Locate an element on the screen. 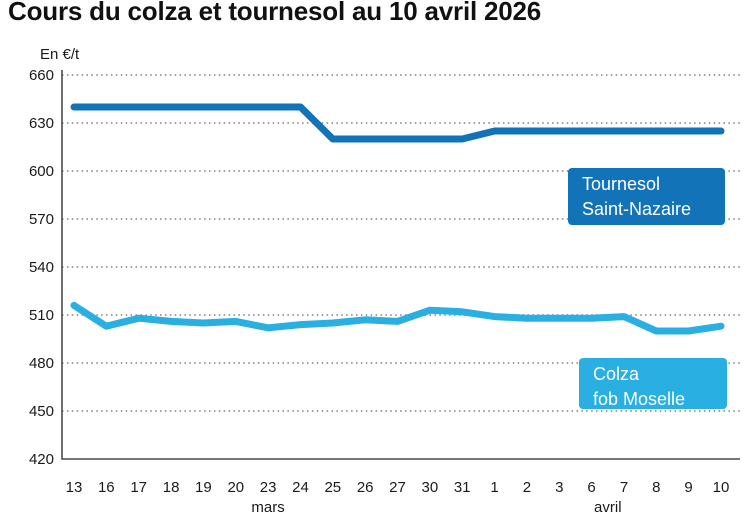 This screenshot has height=513, width=747. x-tick-label: 17 is located at coordinates (138, 487).